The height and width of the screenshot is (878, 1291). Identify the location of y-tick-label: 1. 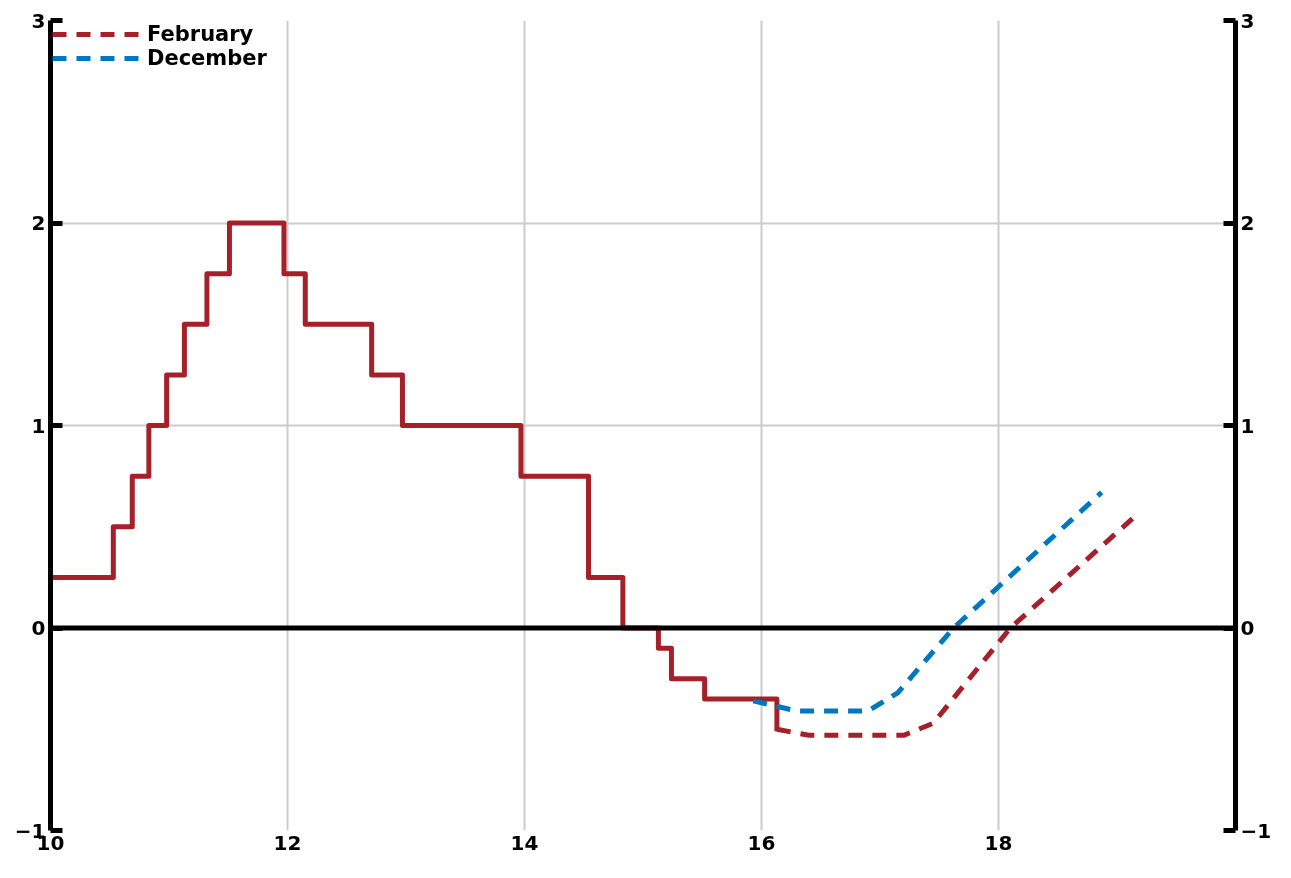
(38, 425).